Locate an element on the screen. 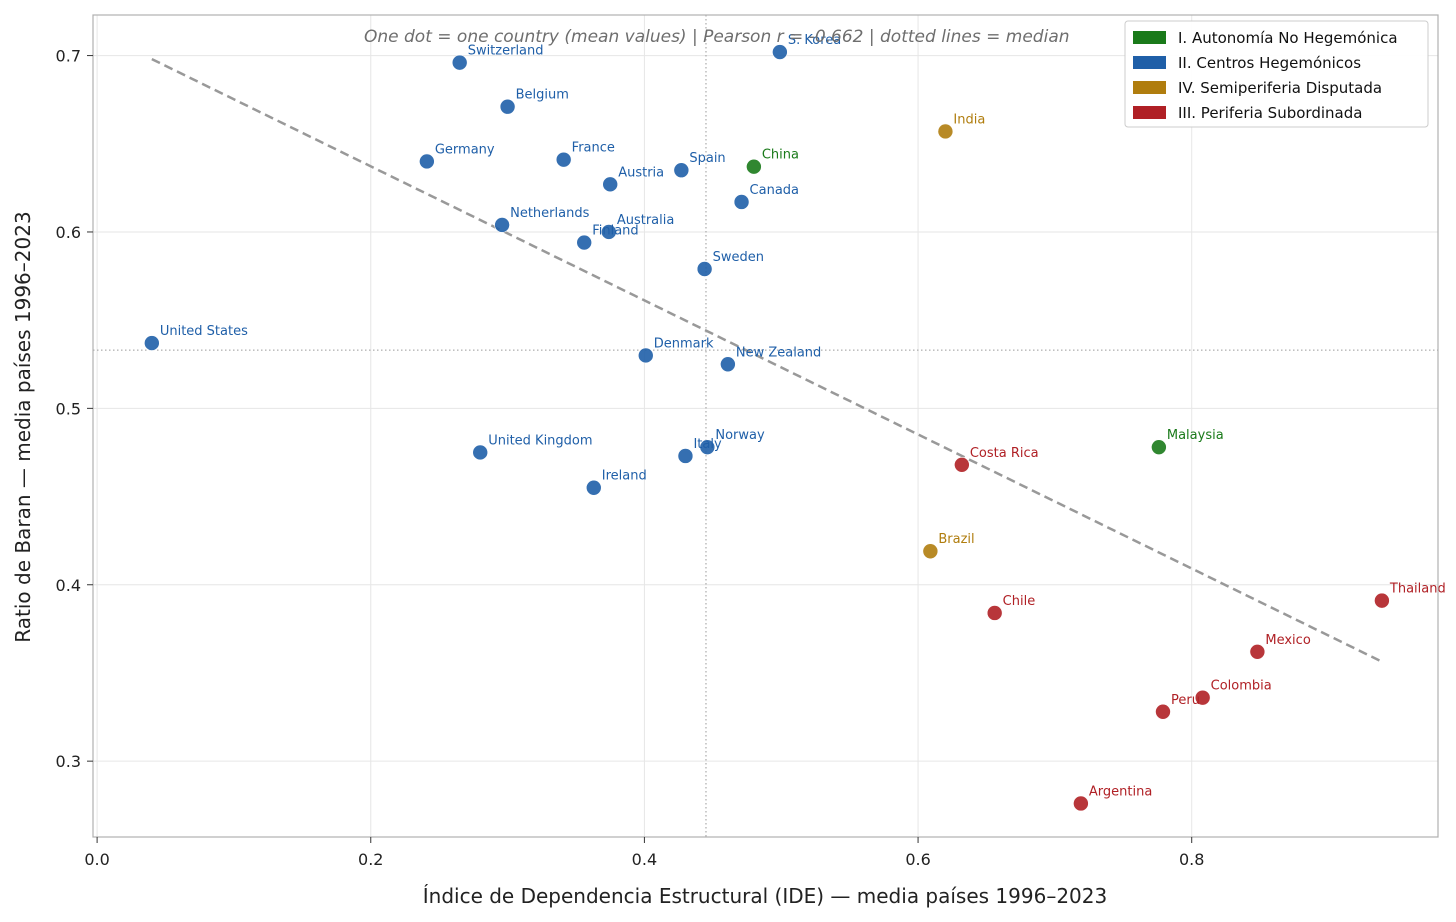 Image resolution: width=1456 pixels, height=922 pixels. y-tick-label: 0.7 is located at coordinates (68, 56).